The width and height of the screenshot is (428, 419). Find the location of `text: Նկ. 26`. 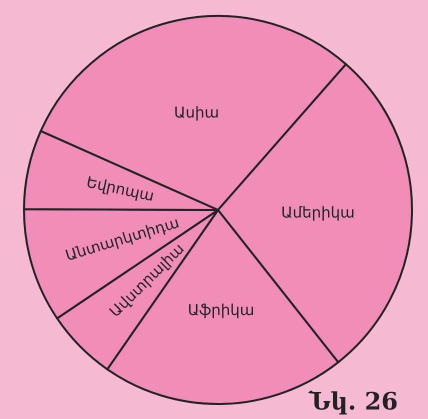

text: Նկ. 26 is located at coordinates (353, 401).